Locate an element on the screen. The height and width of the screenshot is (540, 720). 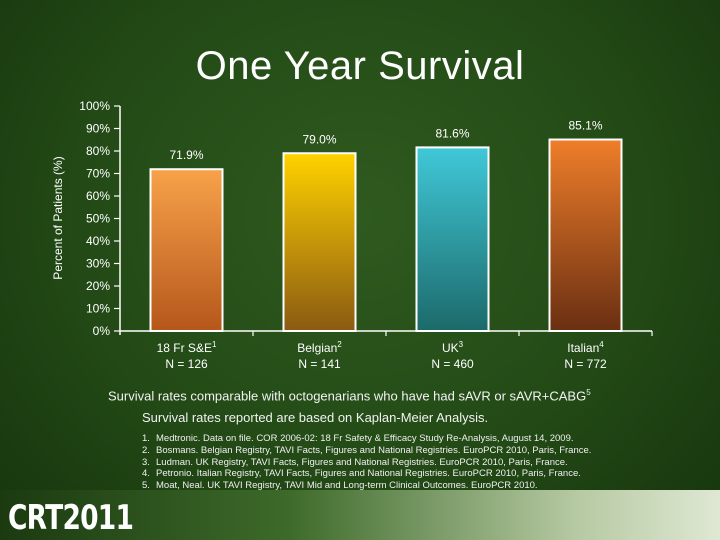
y-axis-label: Percent of Patients (%) is located at coordinates (58, 217).